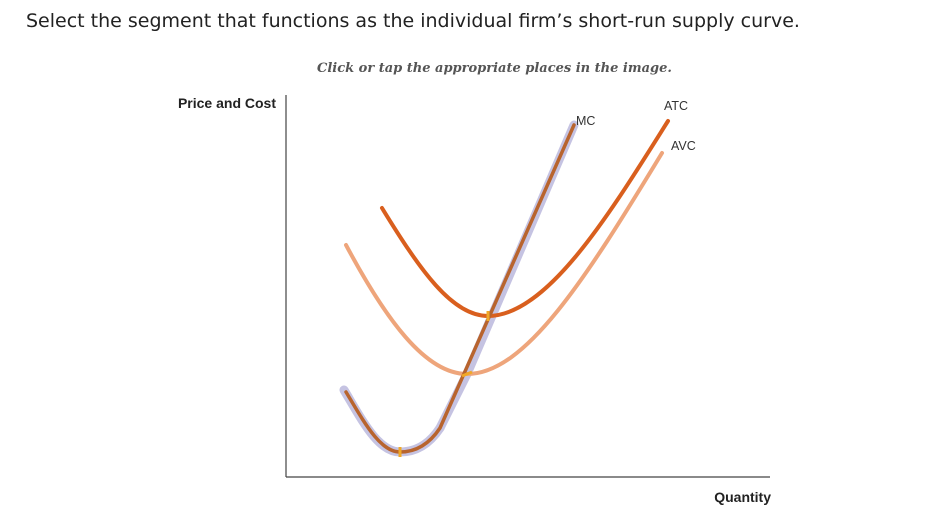 The image size is (932, 521). What do you see at coordinates (227, 103) in the screenshot?
I see `y-axis-label: Price and Cost` at bounding box center [227, 103].